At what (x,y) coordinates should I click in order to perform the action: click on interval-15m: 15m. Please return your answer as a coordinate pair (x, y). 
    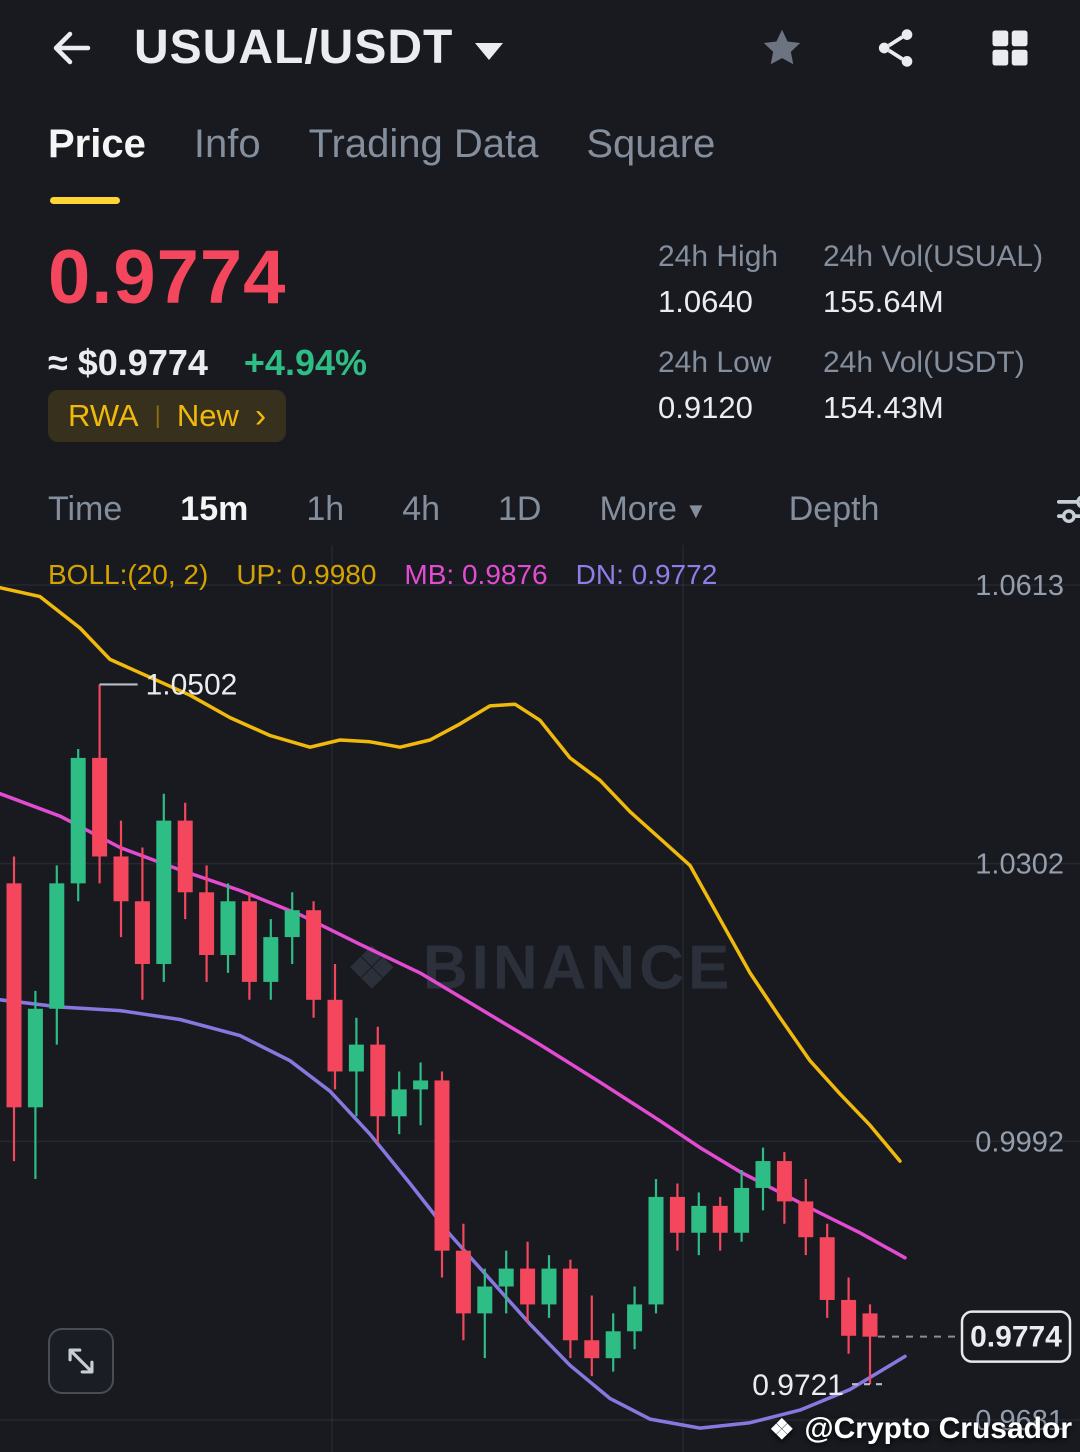
    Looking at the image, I should click on (214, 508).